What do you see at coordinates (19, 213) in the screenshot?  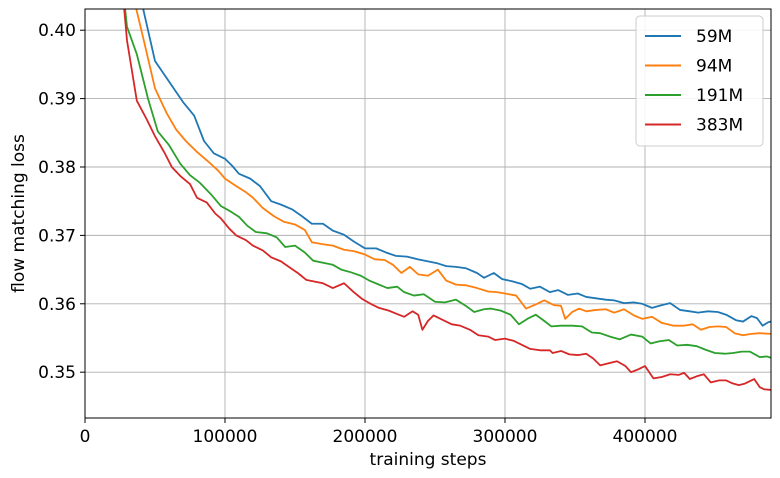 I see `y-axis-label: flow matching loss` at bounding box center [19, 213].